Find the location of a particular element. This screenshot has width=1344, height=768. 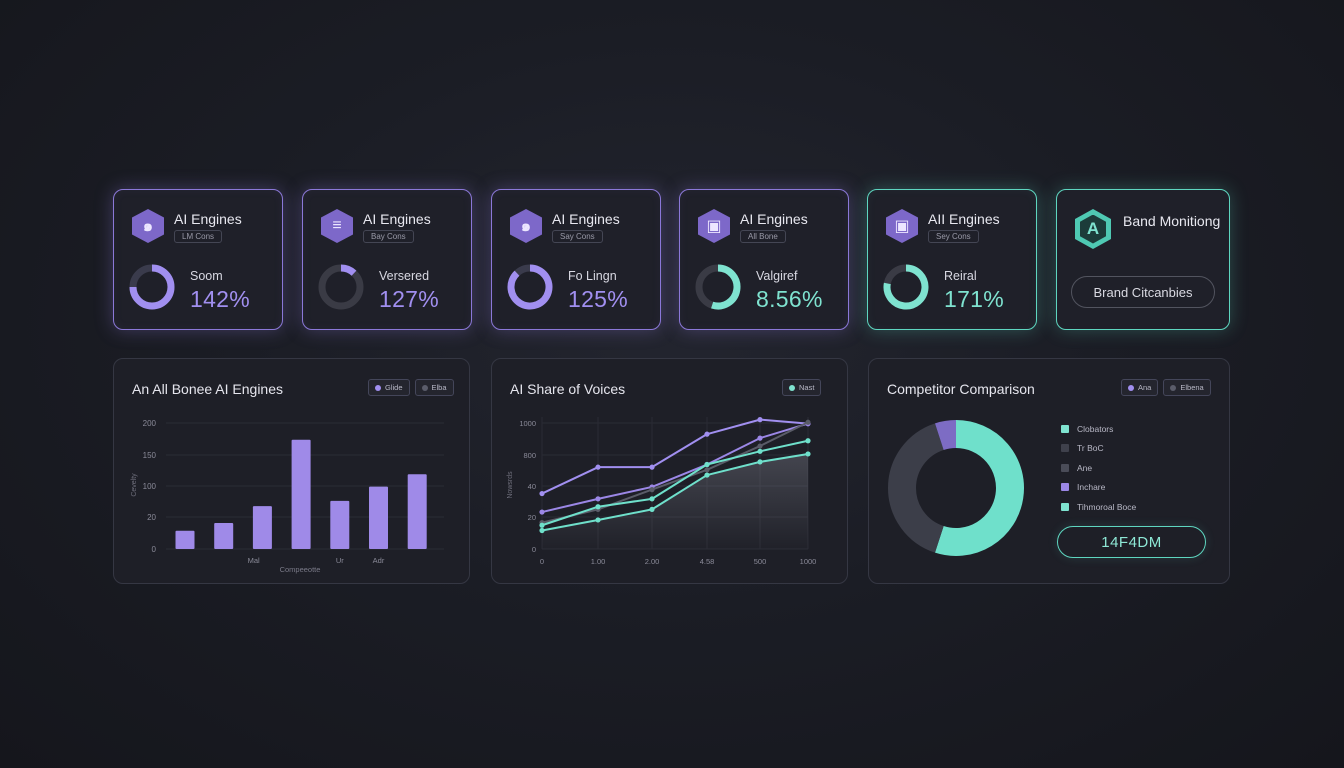

legend-chip-label: Ana is located at coordinates (1145, 387).